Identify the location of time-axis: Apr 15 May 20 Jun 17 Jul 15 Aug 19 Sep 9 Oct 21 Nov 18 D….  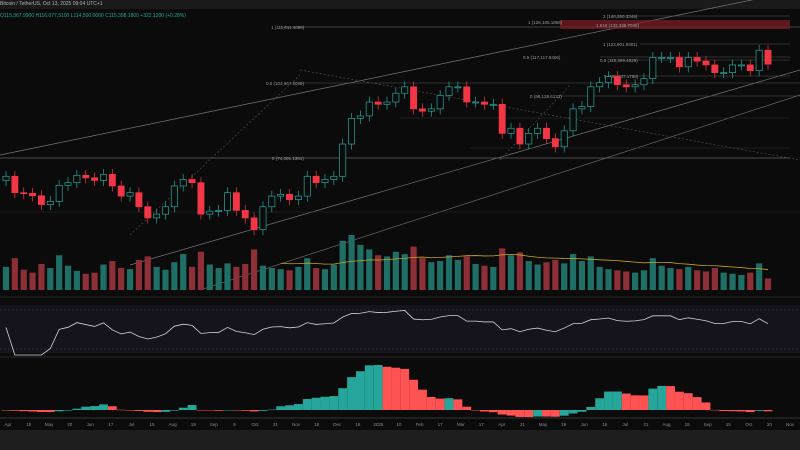
(399, 424).